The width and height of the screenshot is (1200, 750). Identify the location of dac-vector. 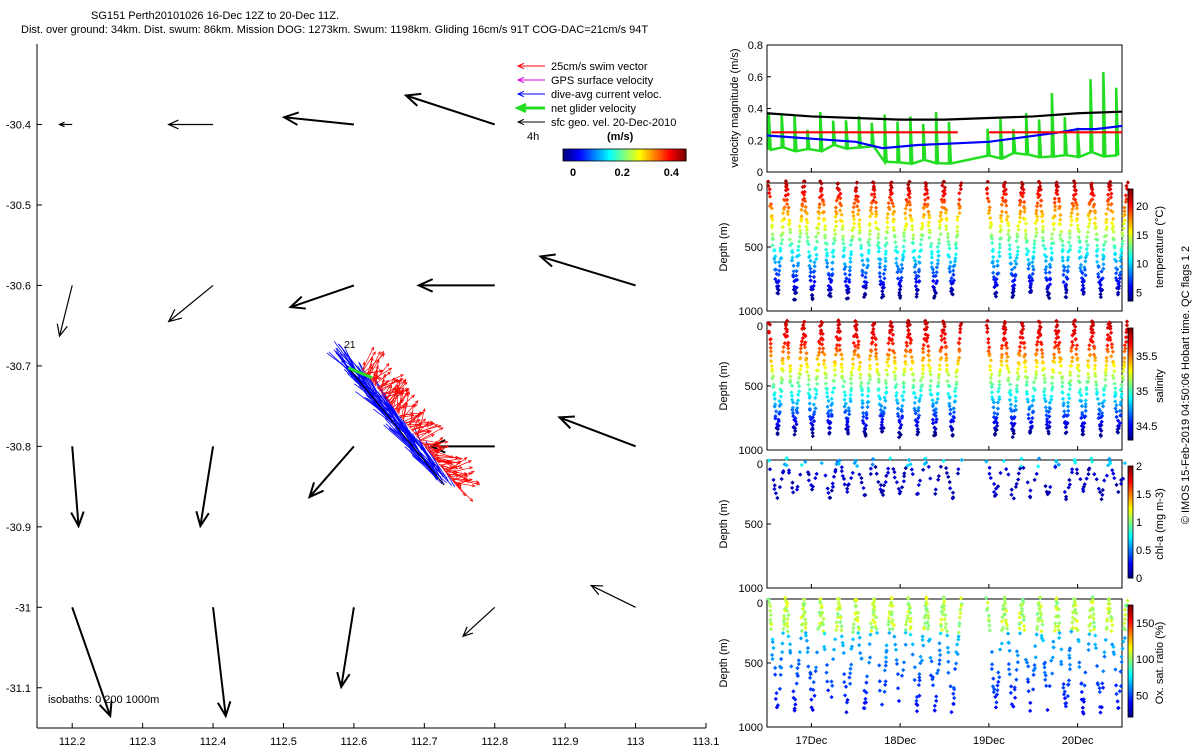
(430, 459).